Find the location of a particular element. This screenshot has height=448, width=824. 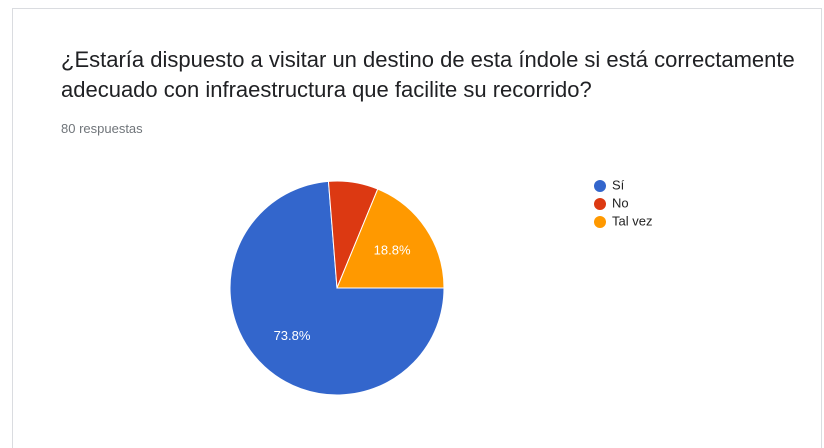

slice-label: 73.8% is located at coordinates (292, 335).